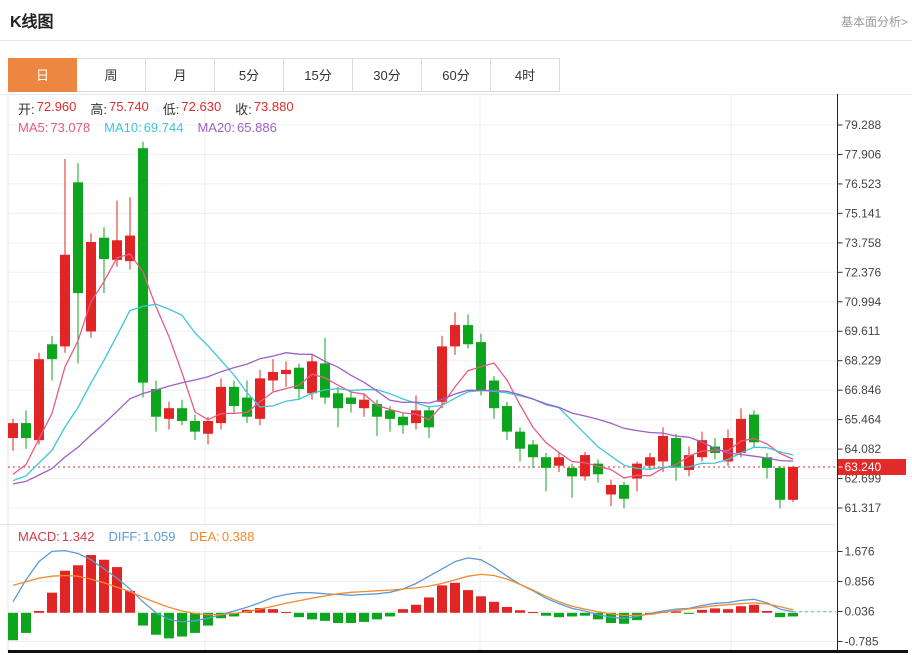  What do you see at coordinates (863, 125) in the screenshot?
I see `axis-tick-label: 79.288` at bounding box center [863, 125].